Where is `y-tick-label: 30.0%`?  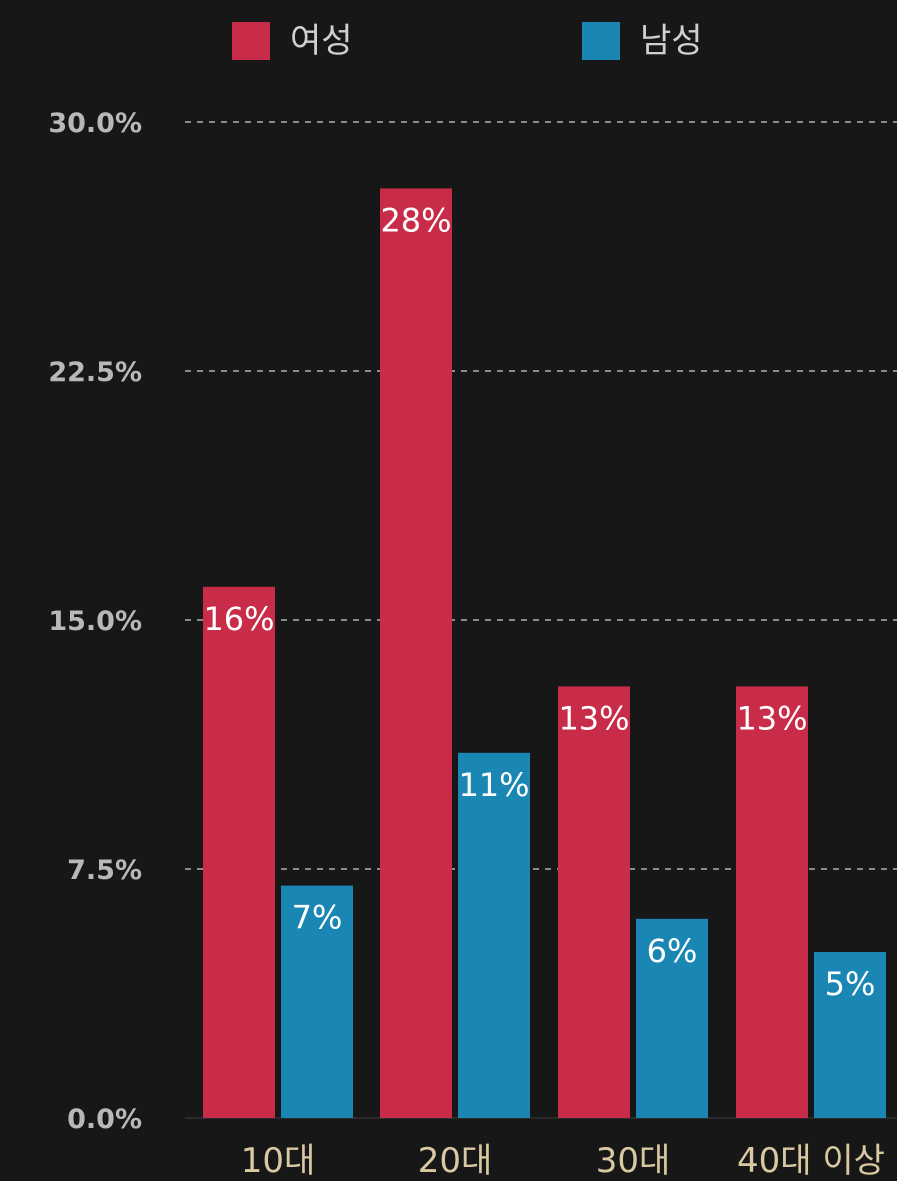
y-tick-label: 30.0% is located at coordinates (95, 123).